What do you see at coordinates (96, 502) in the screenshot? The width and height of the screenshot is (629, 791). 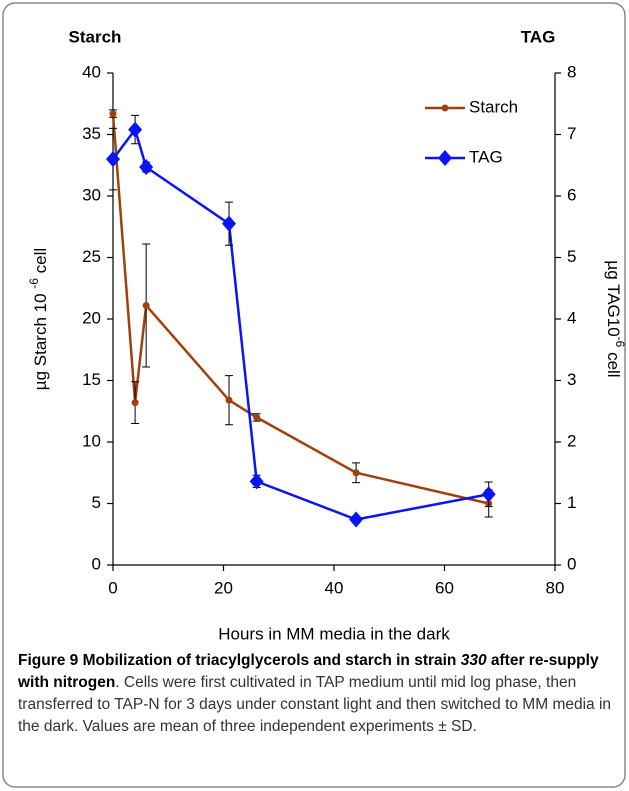 I see `y-tick-label: 5` at bounding box center [96, 502].